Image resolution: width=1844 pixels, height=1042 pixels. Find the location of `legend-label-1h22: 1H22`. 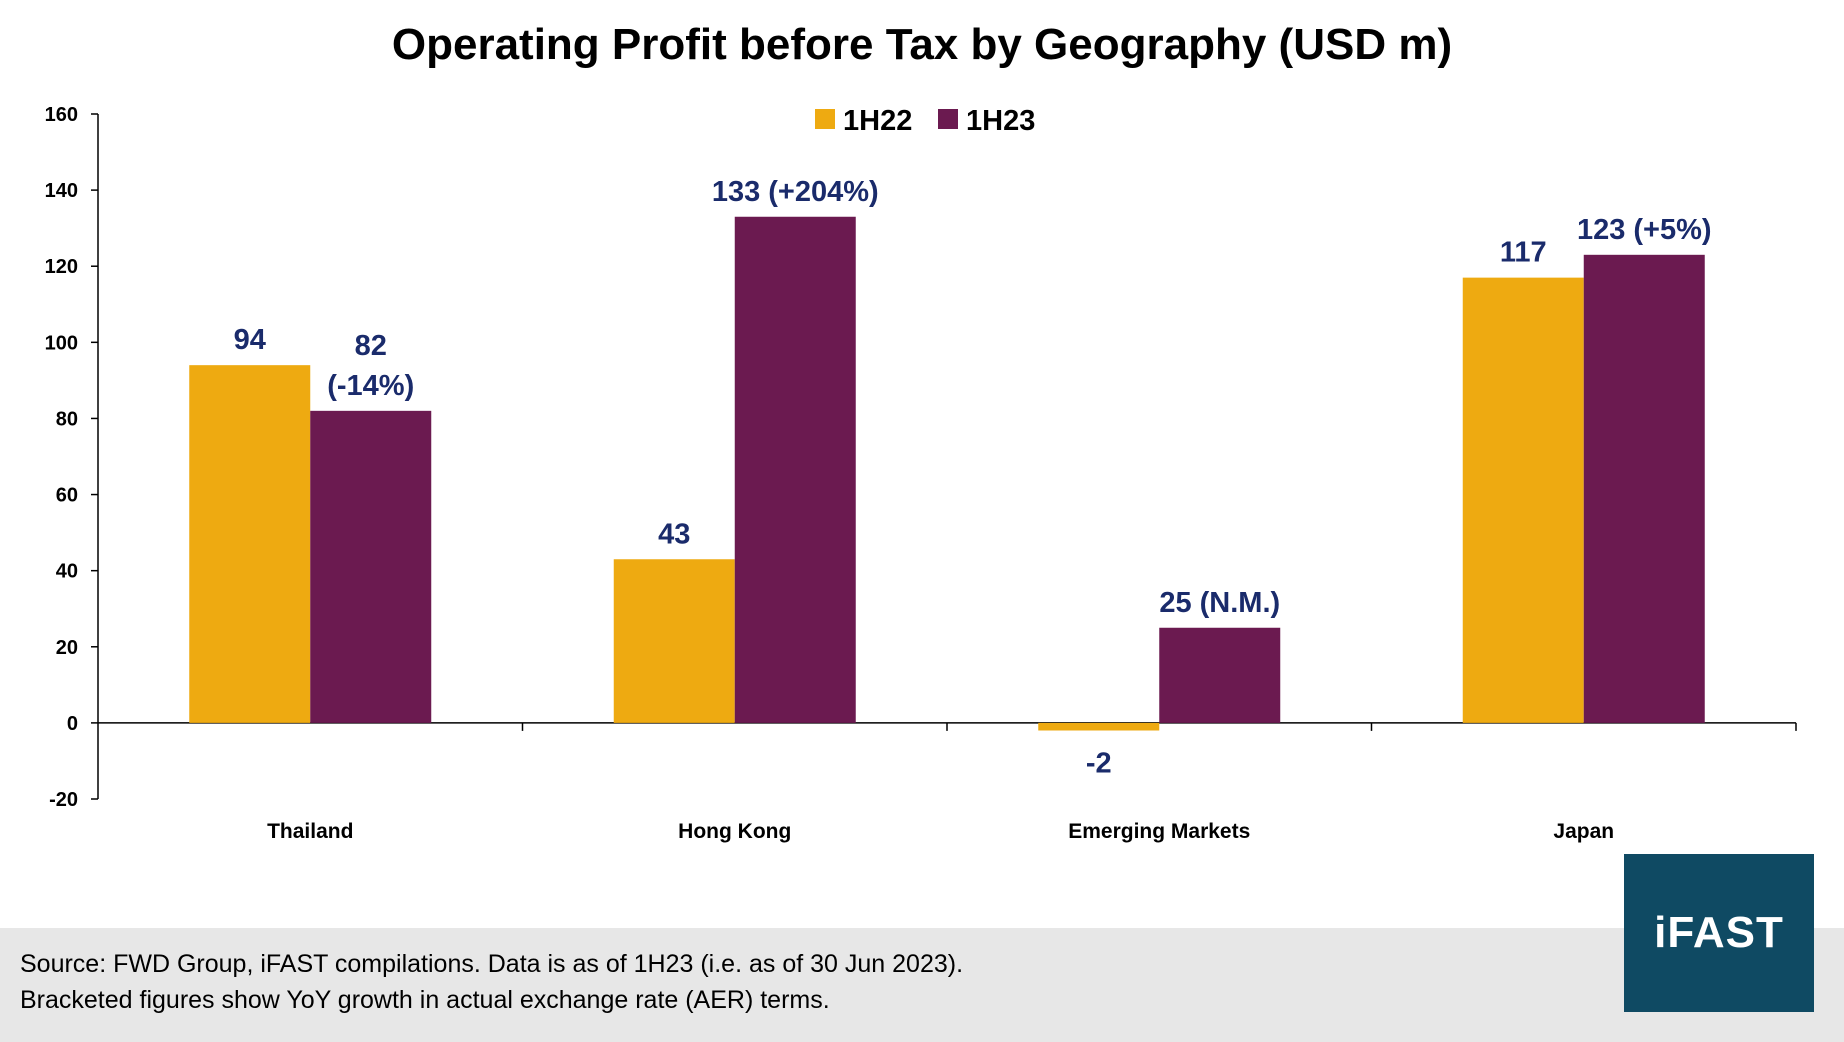

legend-label-1h22: 1H22 is located at coordinates (877, 121).